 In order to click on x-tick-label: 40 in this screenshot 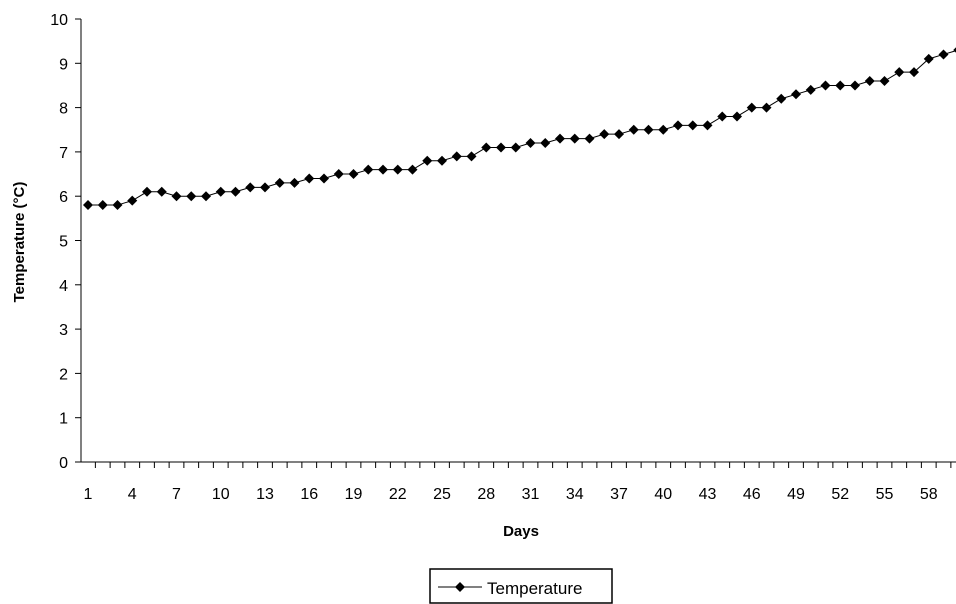, I will do `click(663, 494)`.